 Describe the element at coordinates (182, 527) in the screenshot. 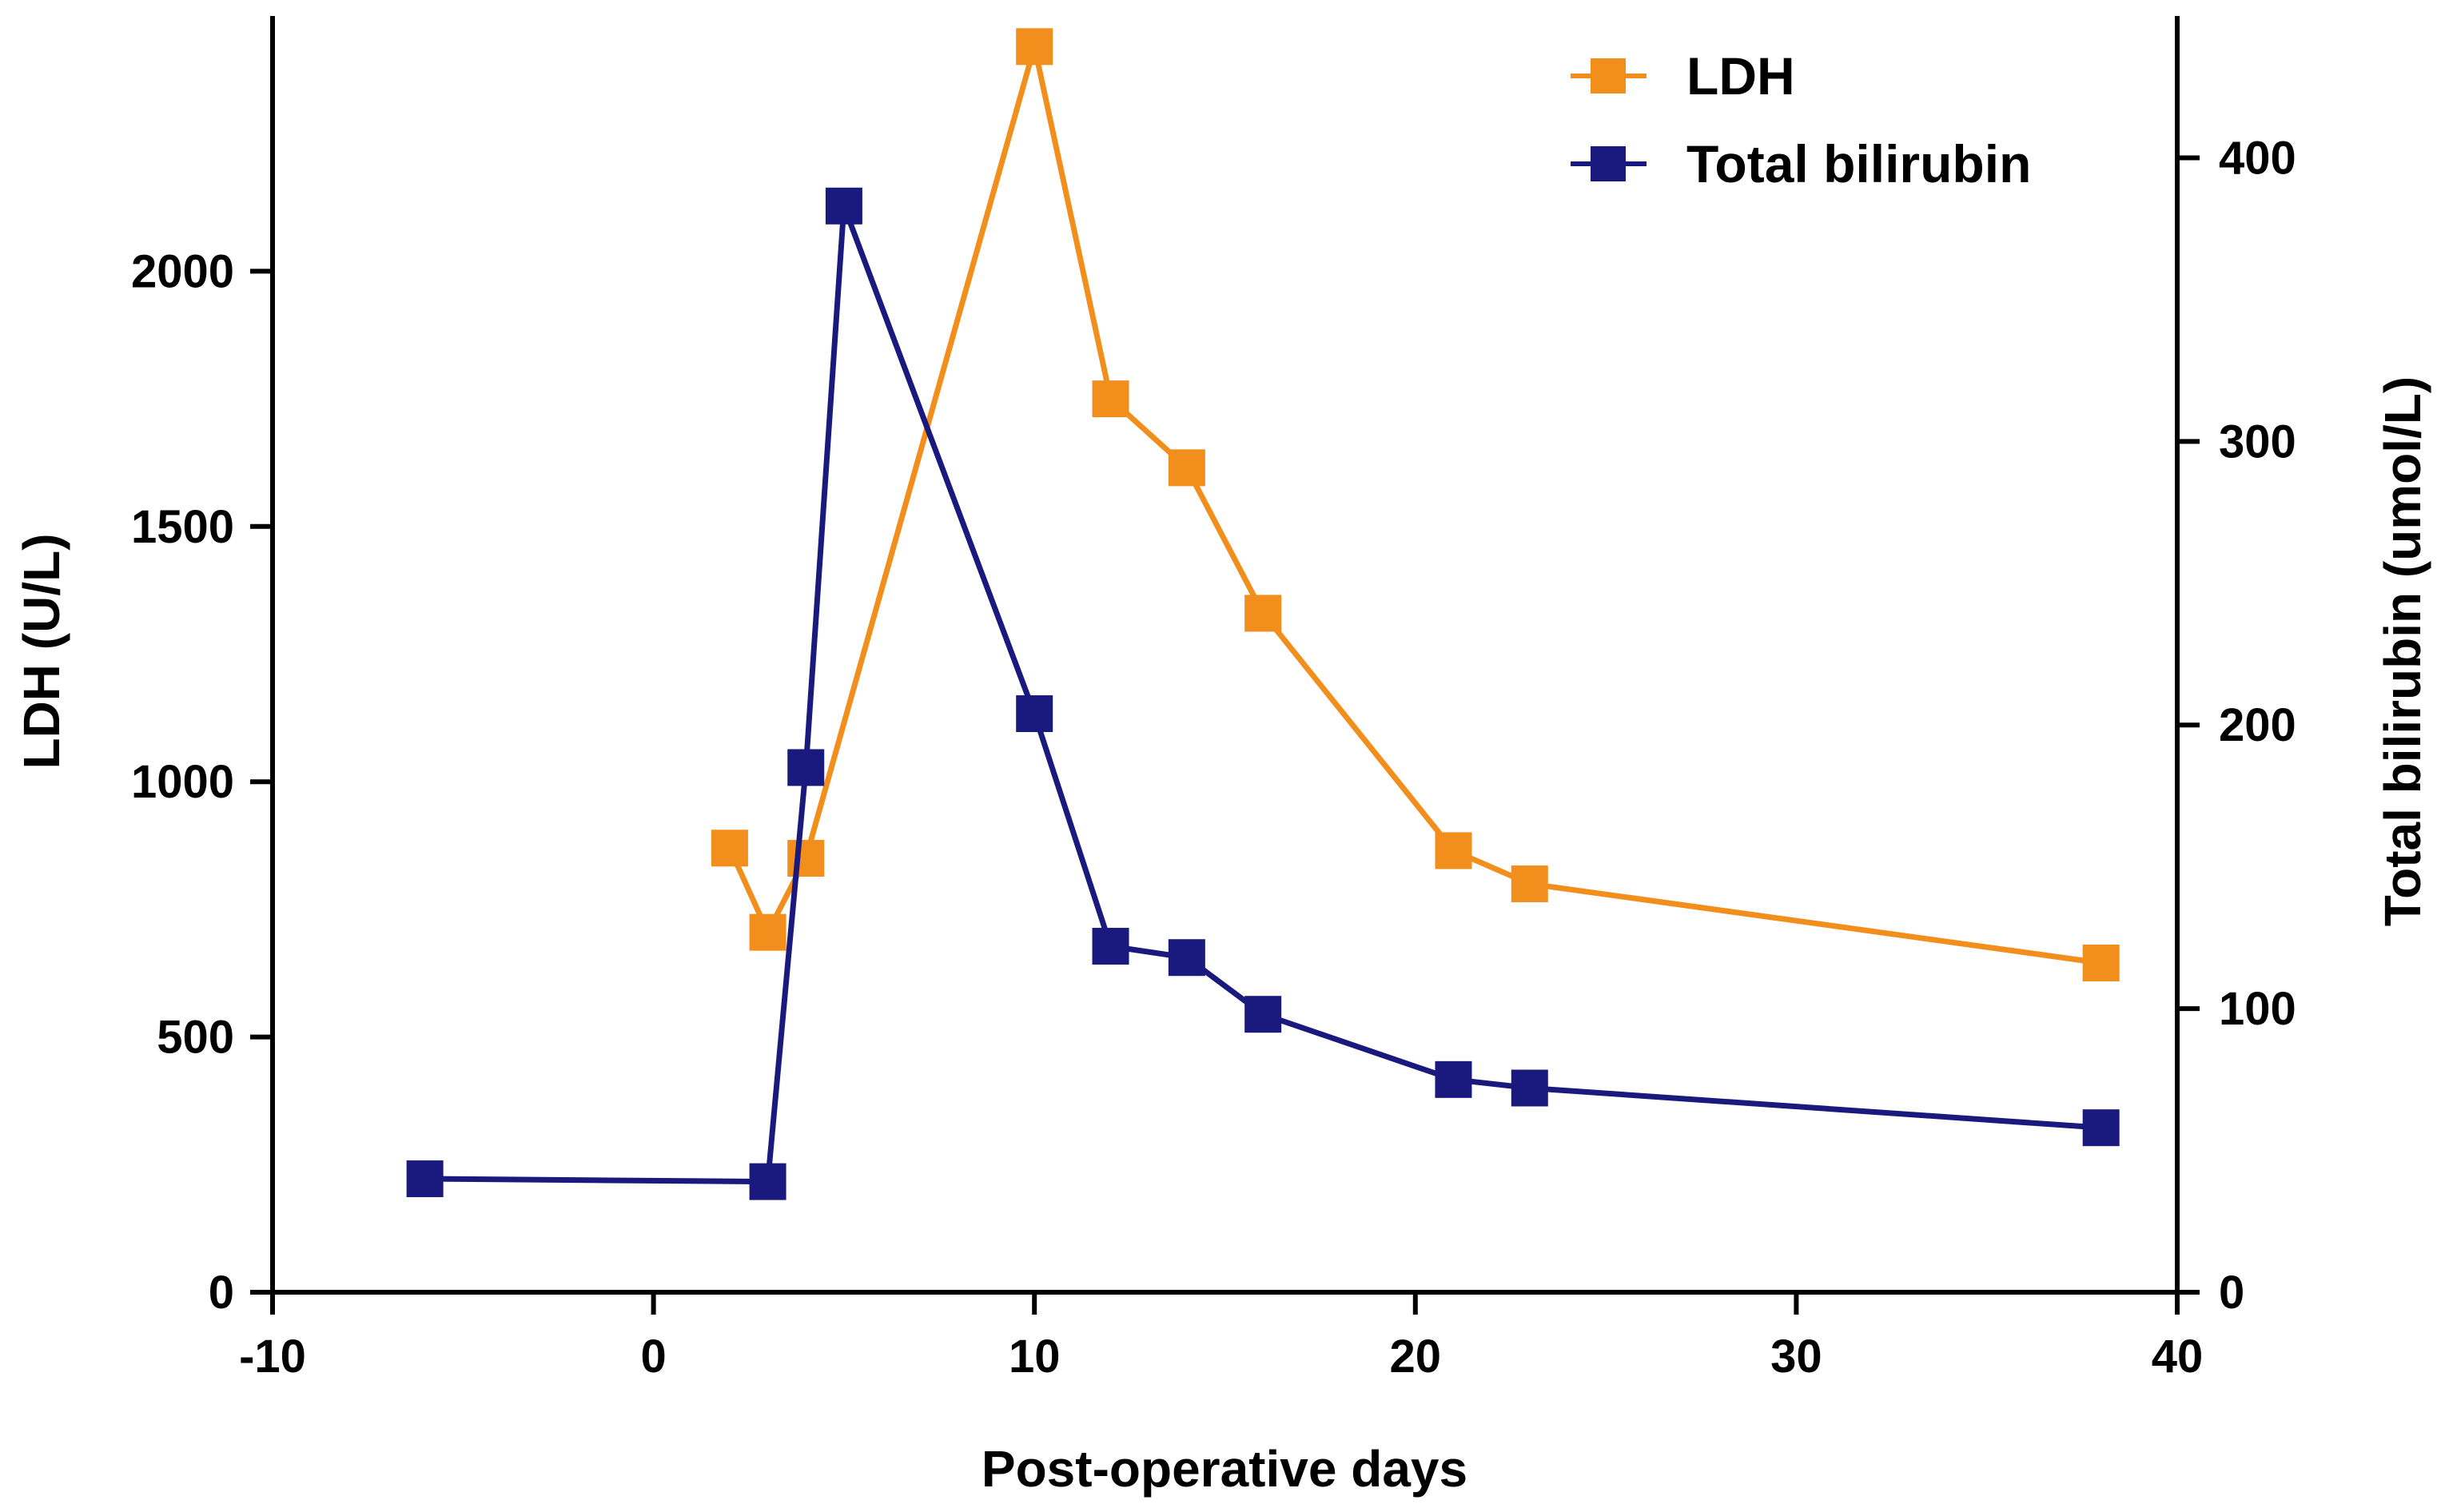

I see `left-y-tick-label: 1500` at that location.